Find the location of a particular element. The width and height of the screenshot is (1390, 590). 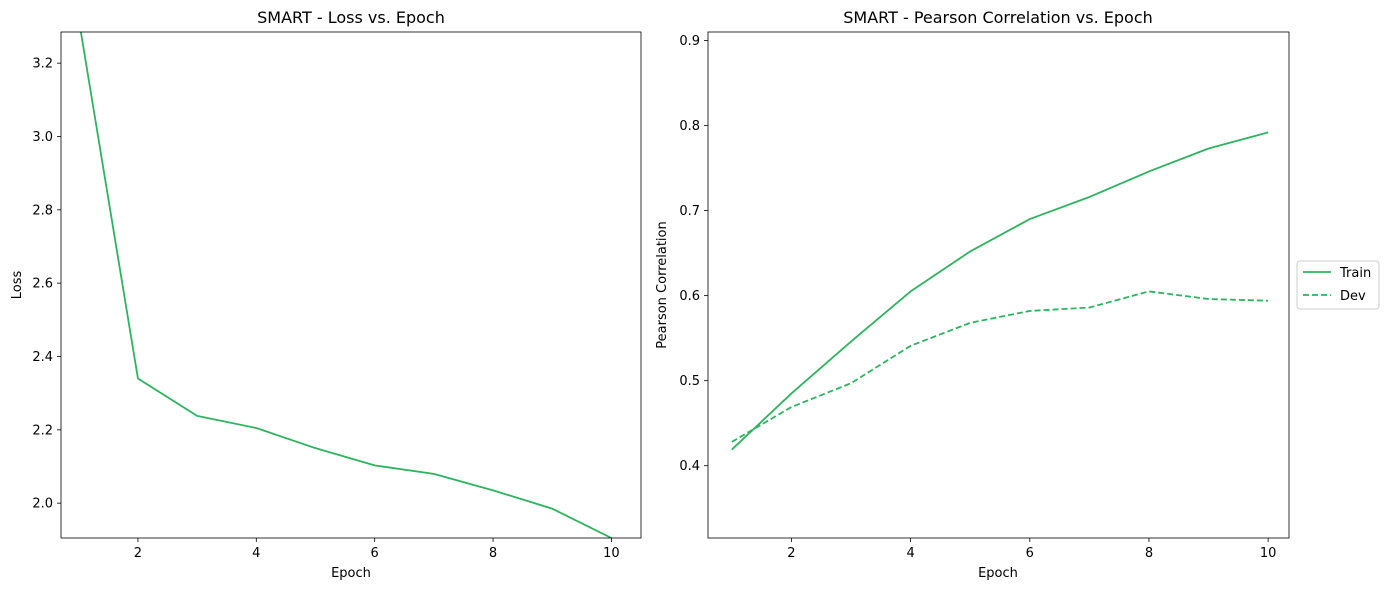

loss-x-axis-label: Epoch is located at coordinates (351, 573).